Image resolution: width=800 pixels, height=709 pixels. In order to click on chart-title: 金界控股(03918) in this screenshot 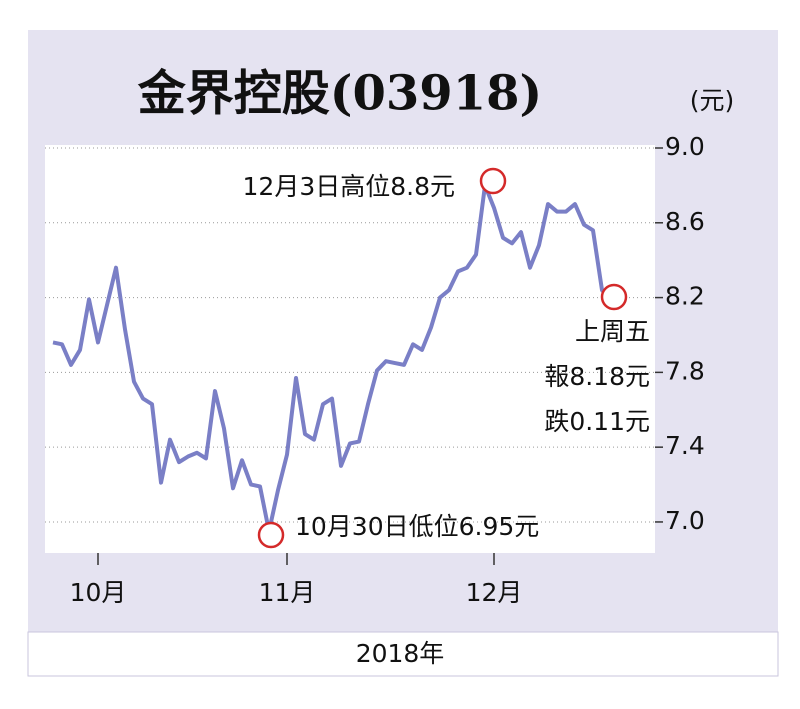, I will do `click(339, 94)`.